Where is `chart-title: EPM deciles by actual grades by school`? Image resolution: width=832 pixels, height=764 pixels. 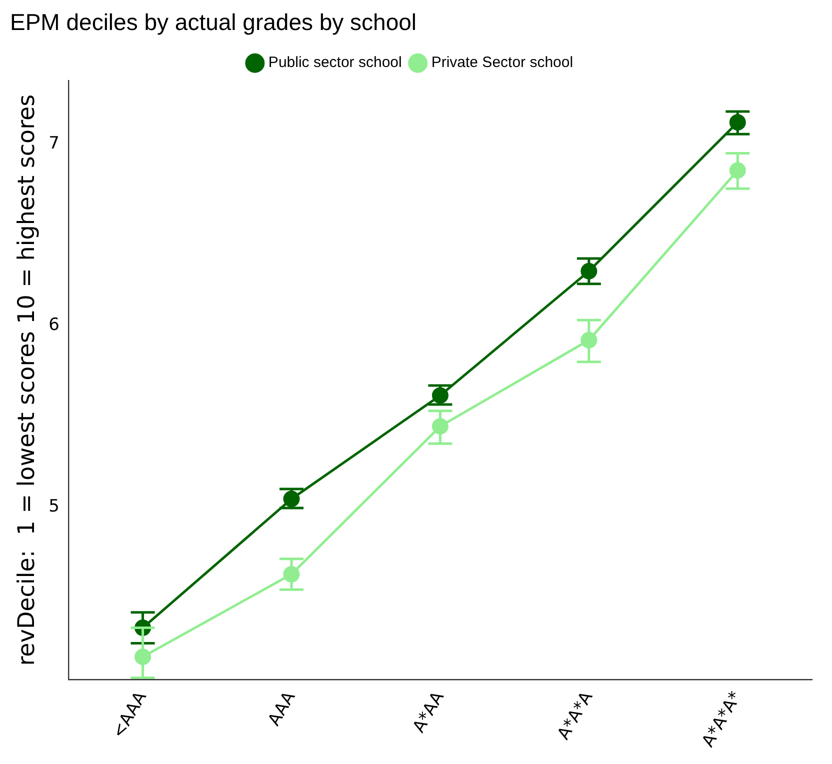
chart-title: EPM deciles by actual grades by school is located at coordinates (213, 22).